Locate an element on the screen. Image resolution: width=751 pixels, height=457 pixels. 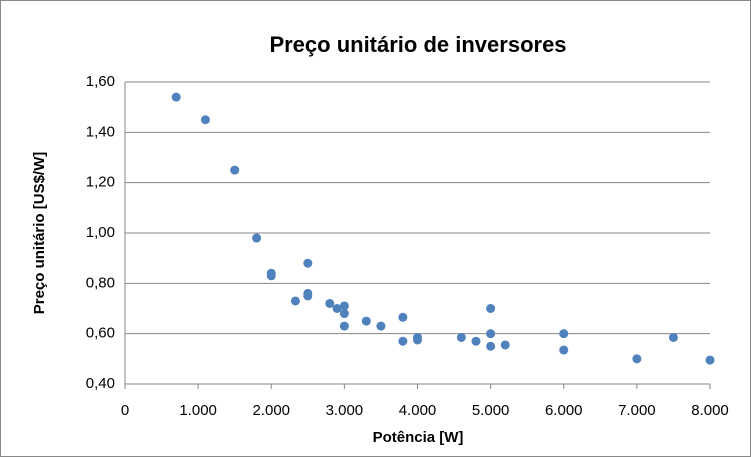
x-tick-label: 4.000 is located at coordinates (418, 410).